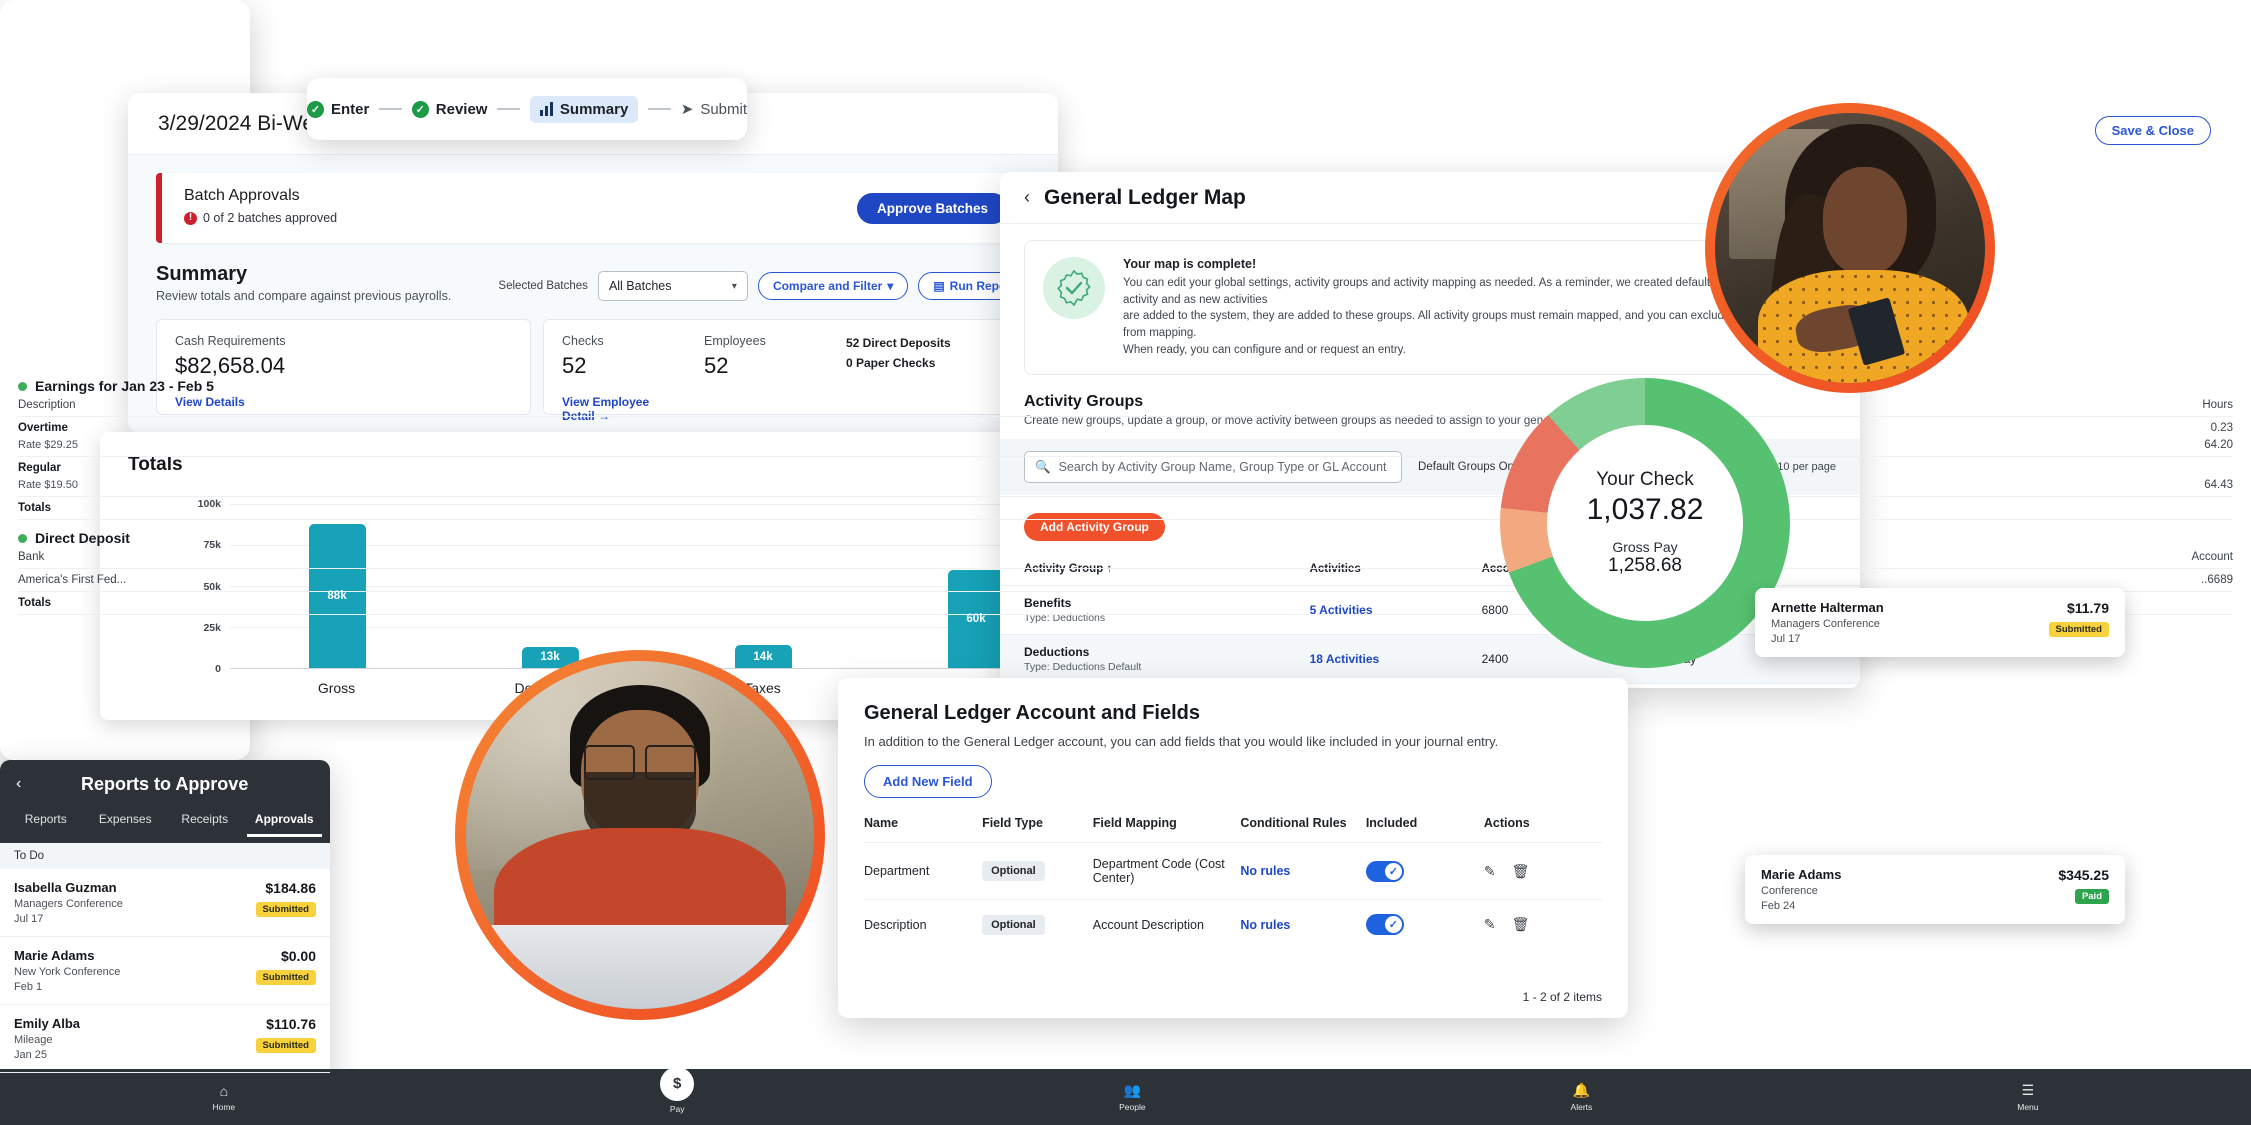 The height and width of the screenshot is (1125, 2251). Describe the element at coordinates (508, 109) in the screenshot. I see `step-connector` at that location.